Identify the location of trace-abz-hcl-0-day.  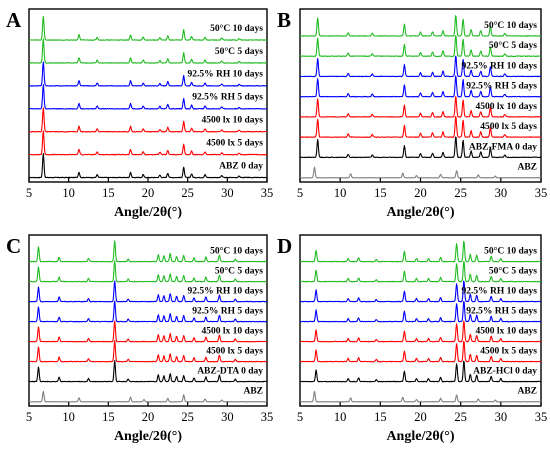
(420, 371).